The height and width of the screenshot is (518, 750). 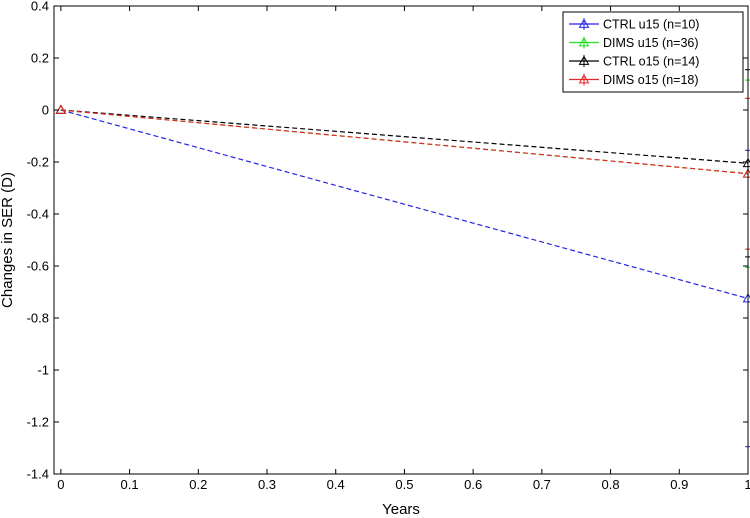 I want to click on x-tick-label: 0.9, so click(x=679, y=484).